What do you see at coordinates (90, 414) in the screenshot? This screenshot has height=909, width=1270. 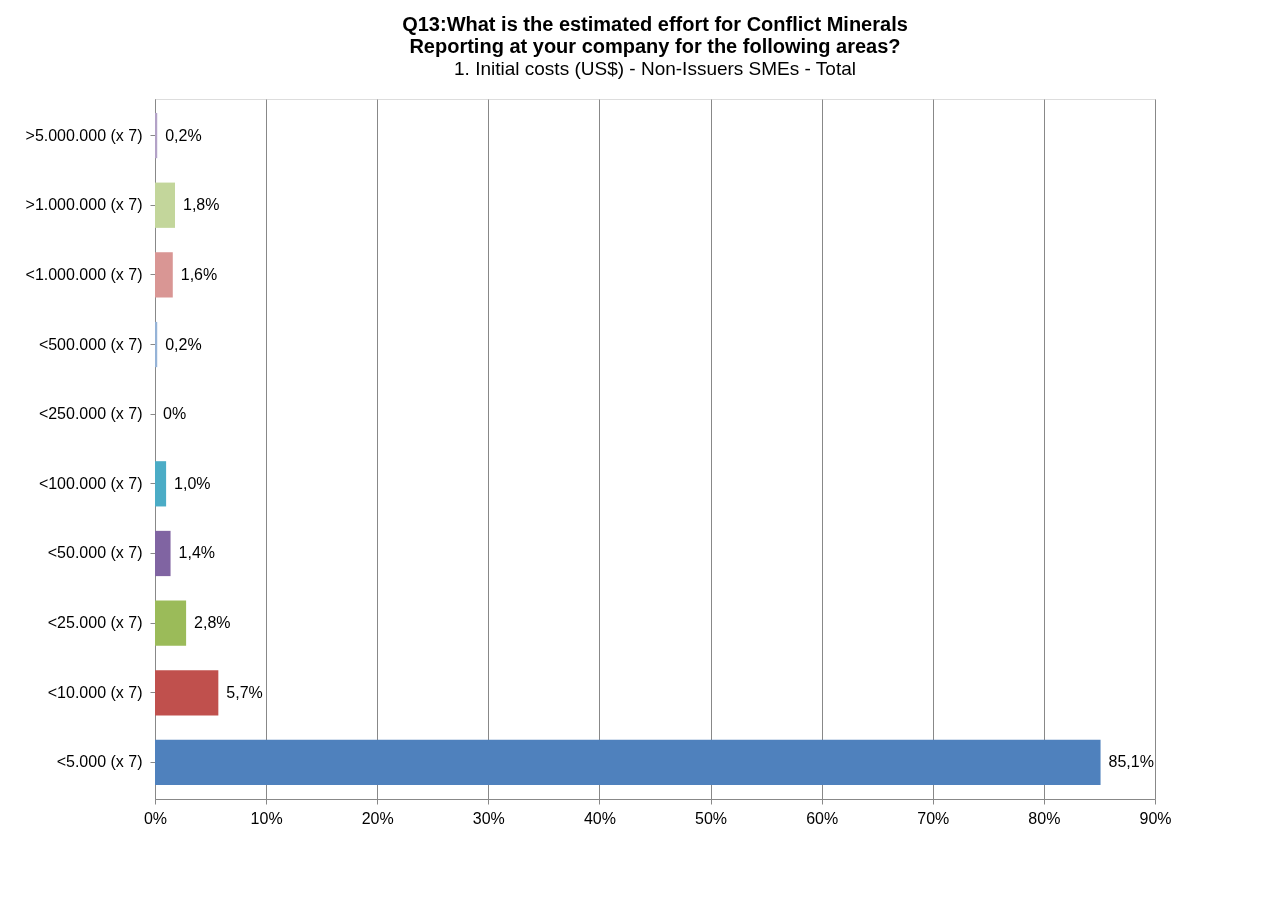 I see `y-tick-label: <250.000 (x 7)` at bounding box center [90, 414].